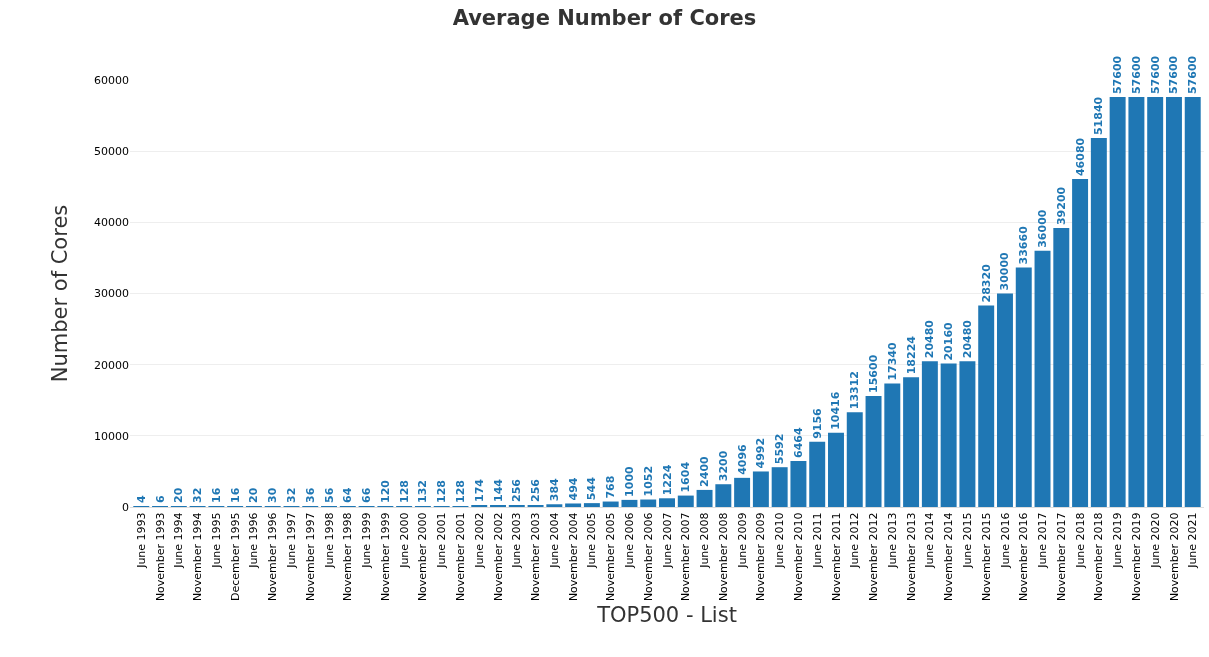 This screenshot has height=657, width=1209. Describe the element at coordinates (479, 540) in the screenshot. I see `x-tick-label: June 2002` at that location.